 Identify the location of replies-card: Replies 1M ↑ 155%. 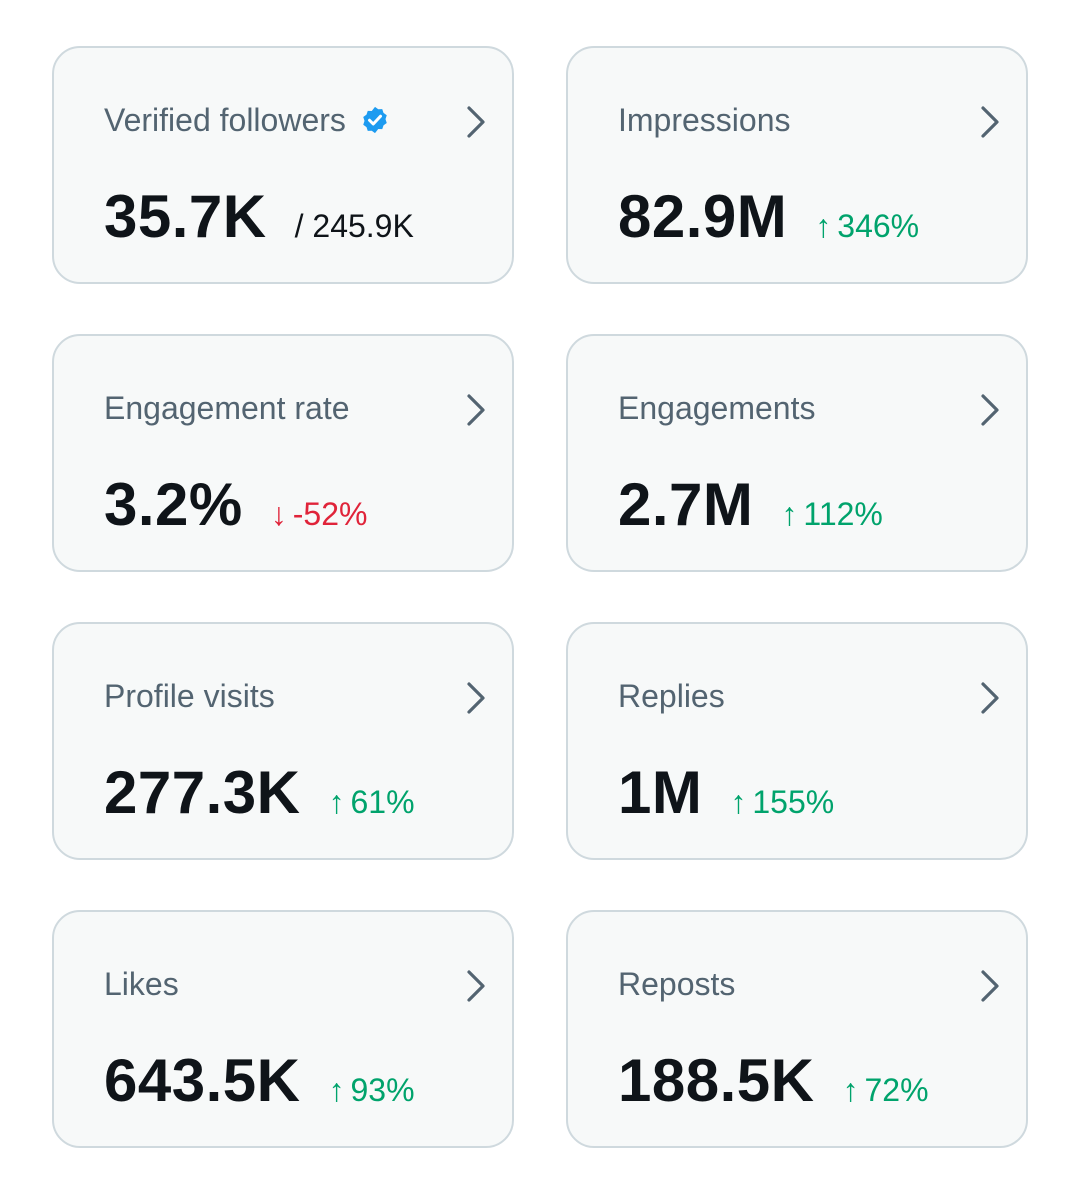
(797, 741).